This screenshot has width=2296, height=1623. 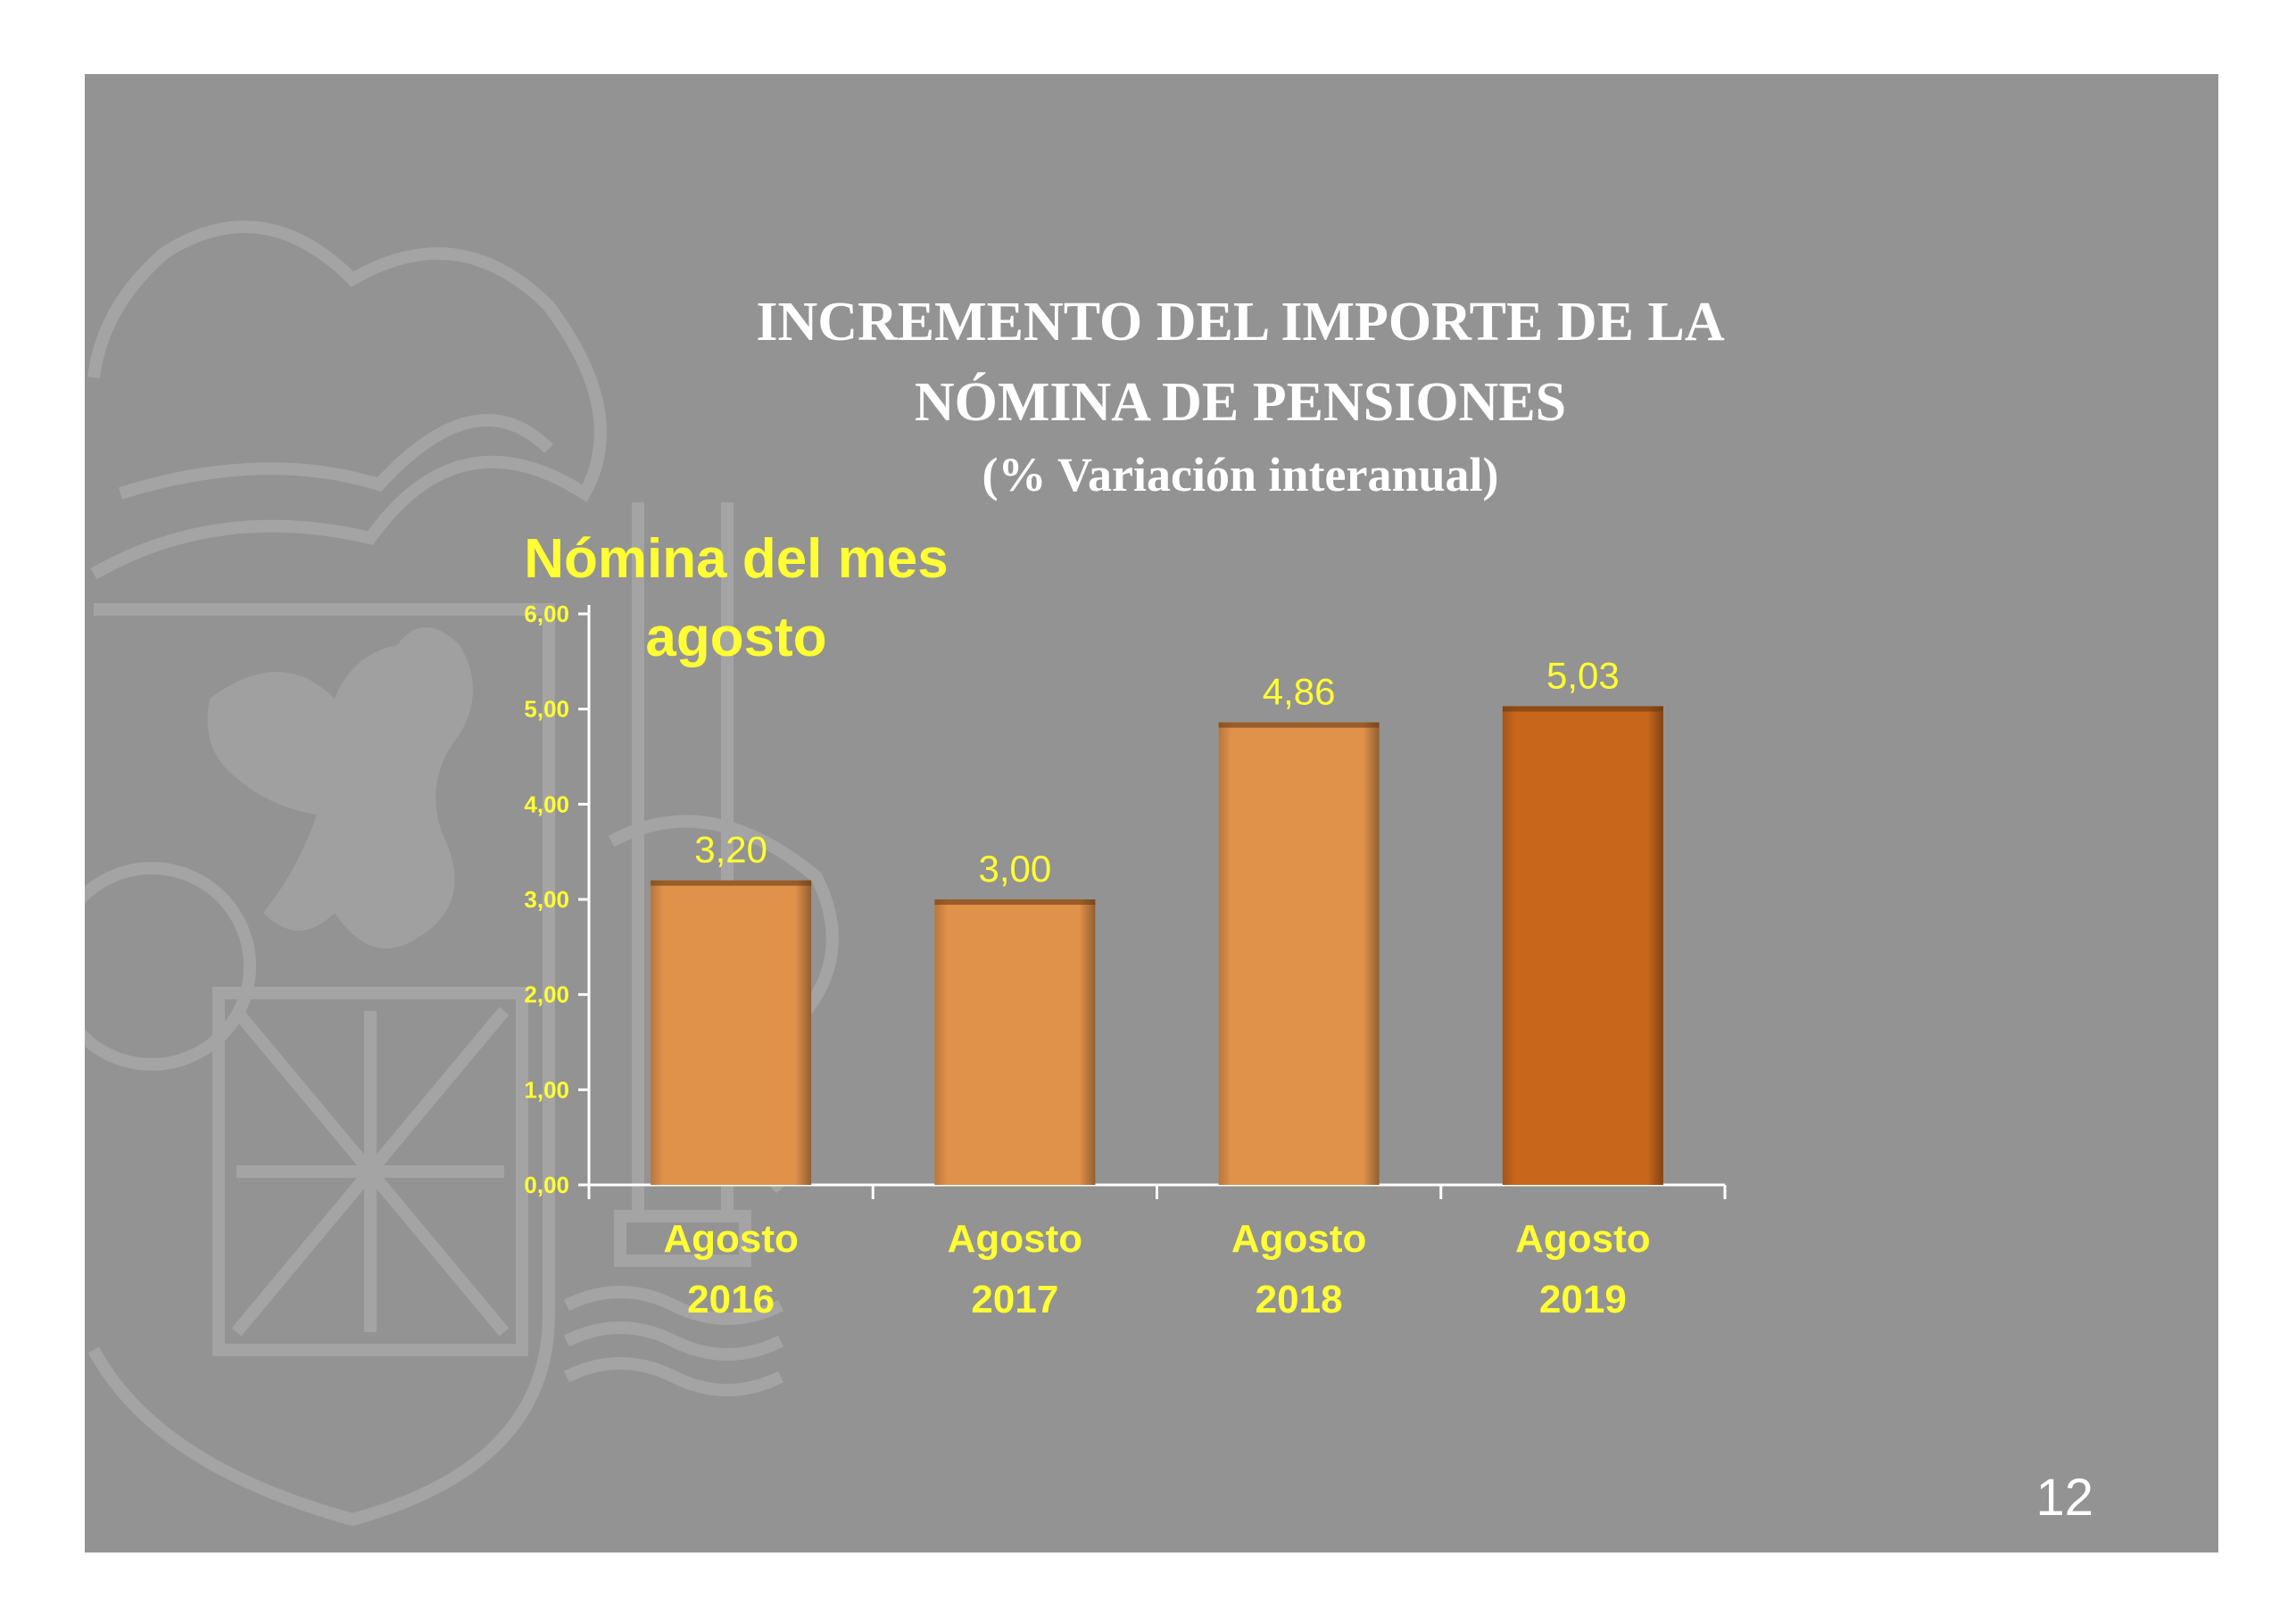 I want to click on data-label: 4,86, so click(x=1299, y=692).